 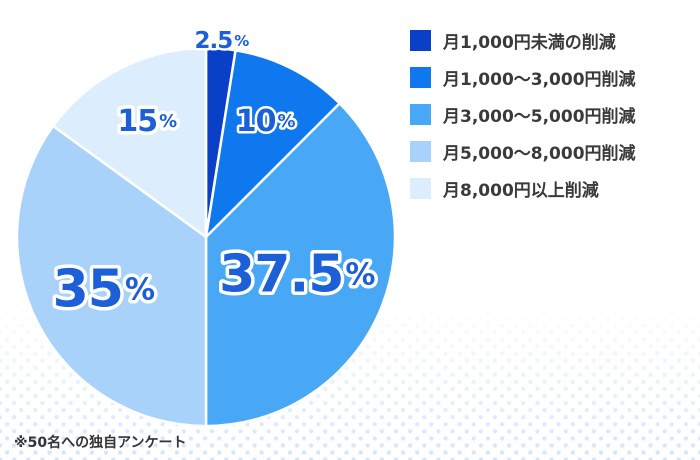 I want to click on legend-label: 月5,000〜8,000円削減, so click(x=539, y=154).